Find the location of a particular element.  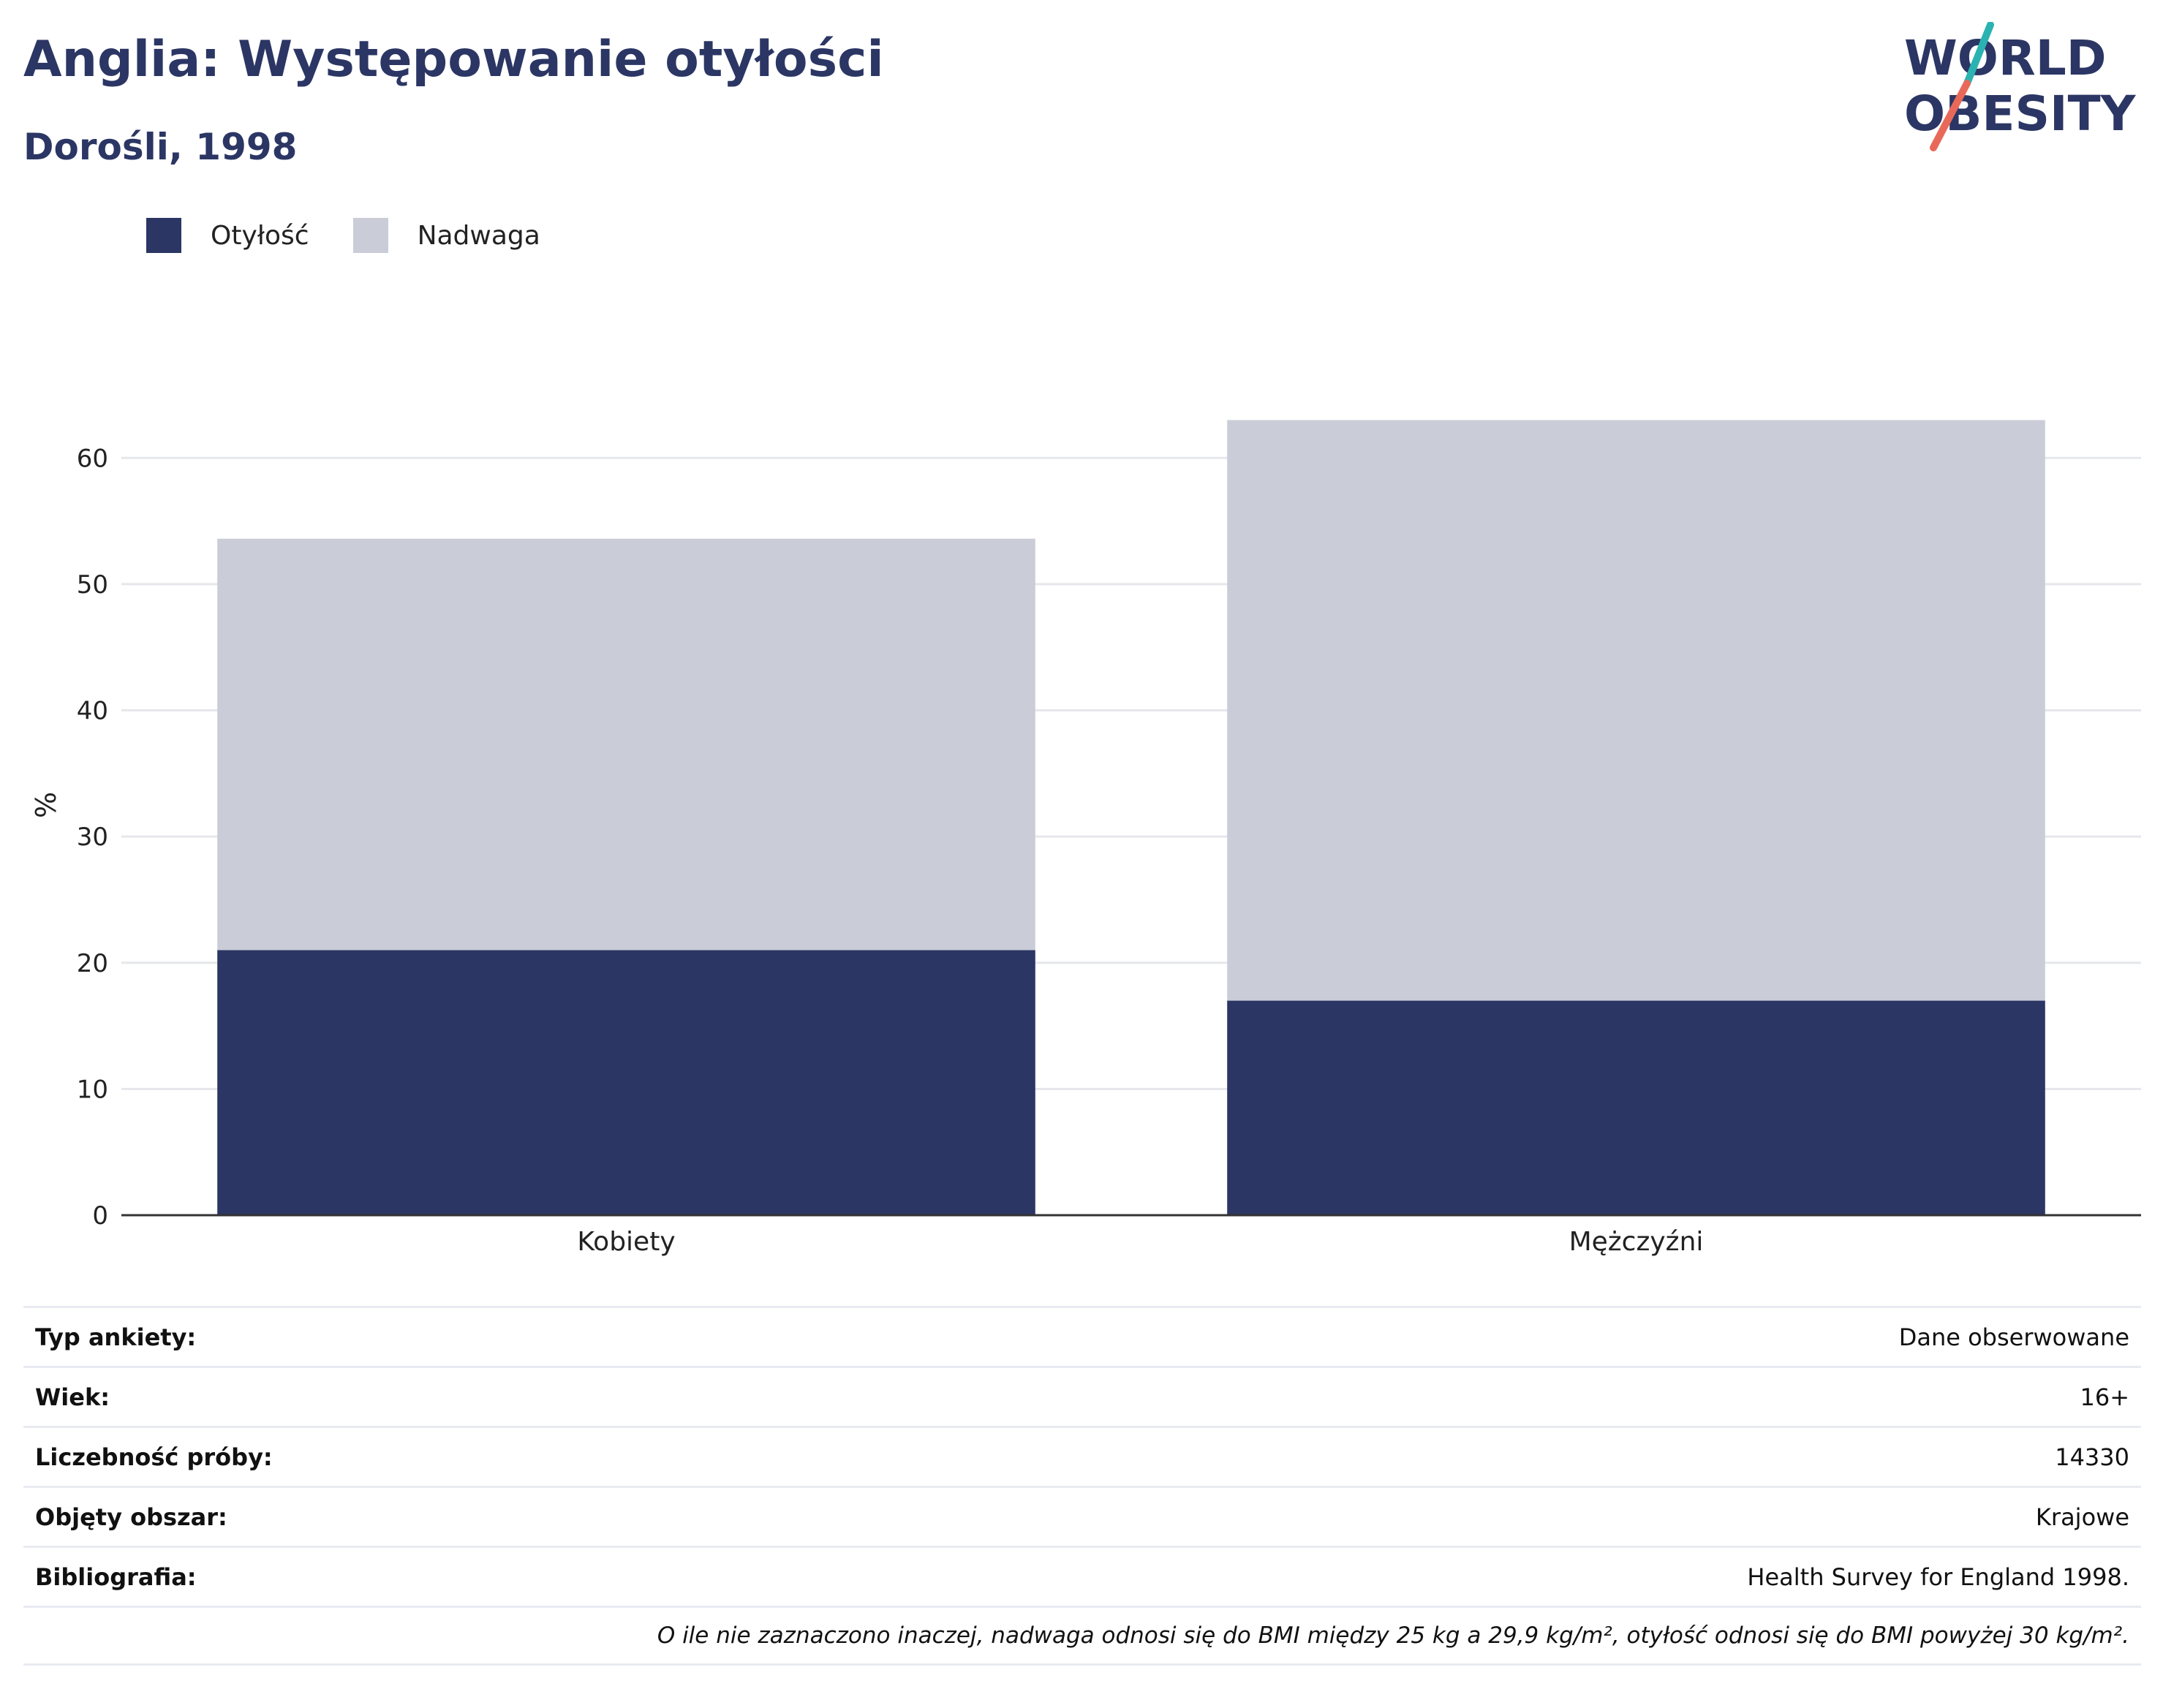

legend-item-overweight: Nadwaga is located at coordinates (446, 235).